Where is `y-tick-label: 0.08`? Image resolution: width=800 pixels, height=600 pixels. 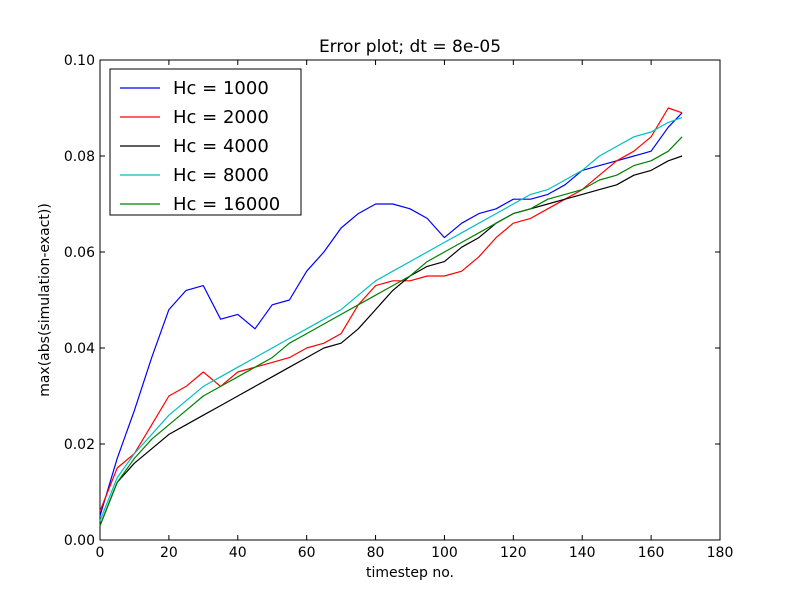 y-tick-label: 0.08 is located at coordinates (79, 157).